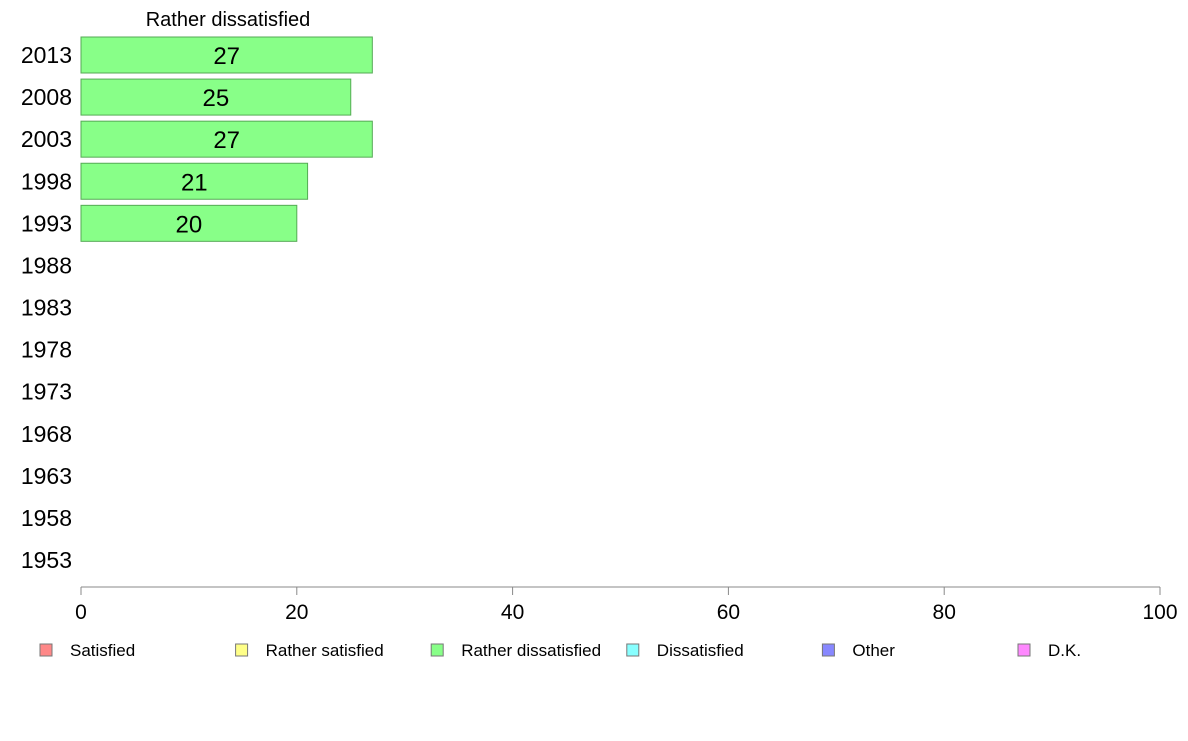 The width and height of the screenshot is (1188, 741). What do you see at coordinates (46, 223) in the screenshot?
I see `y-tick-label: 1993` at bounding box center [46, 223].